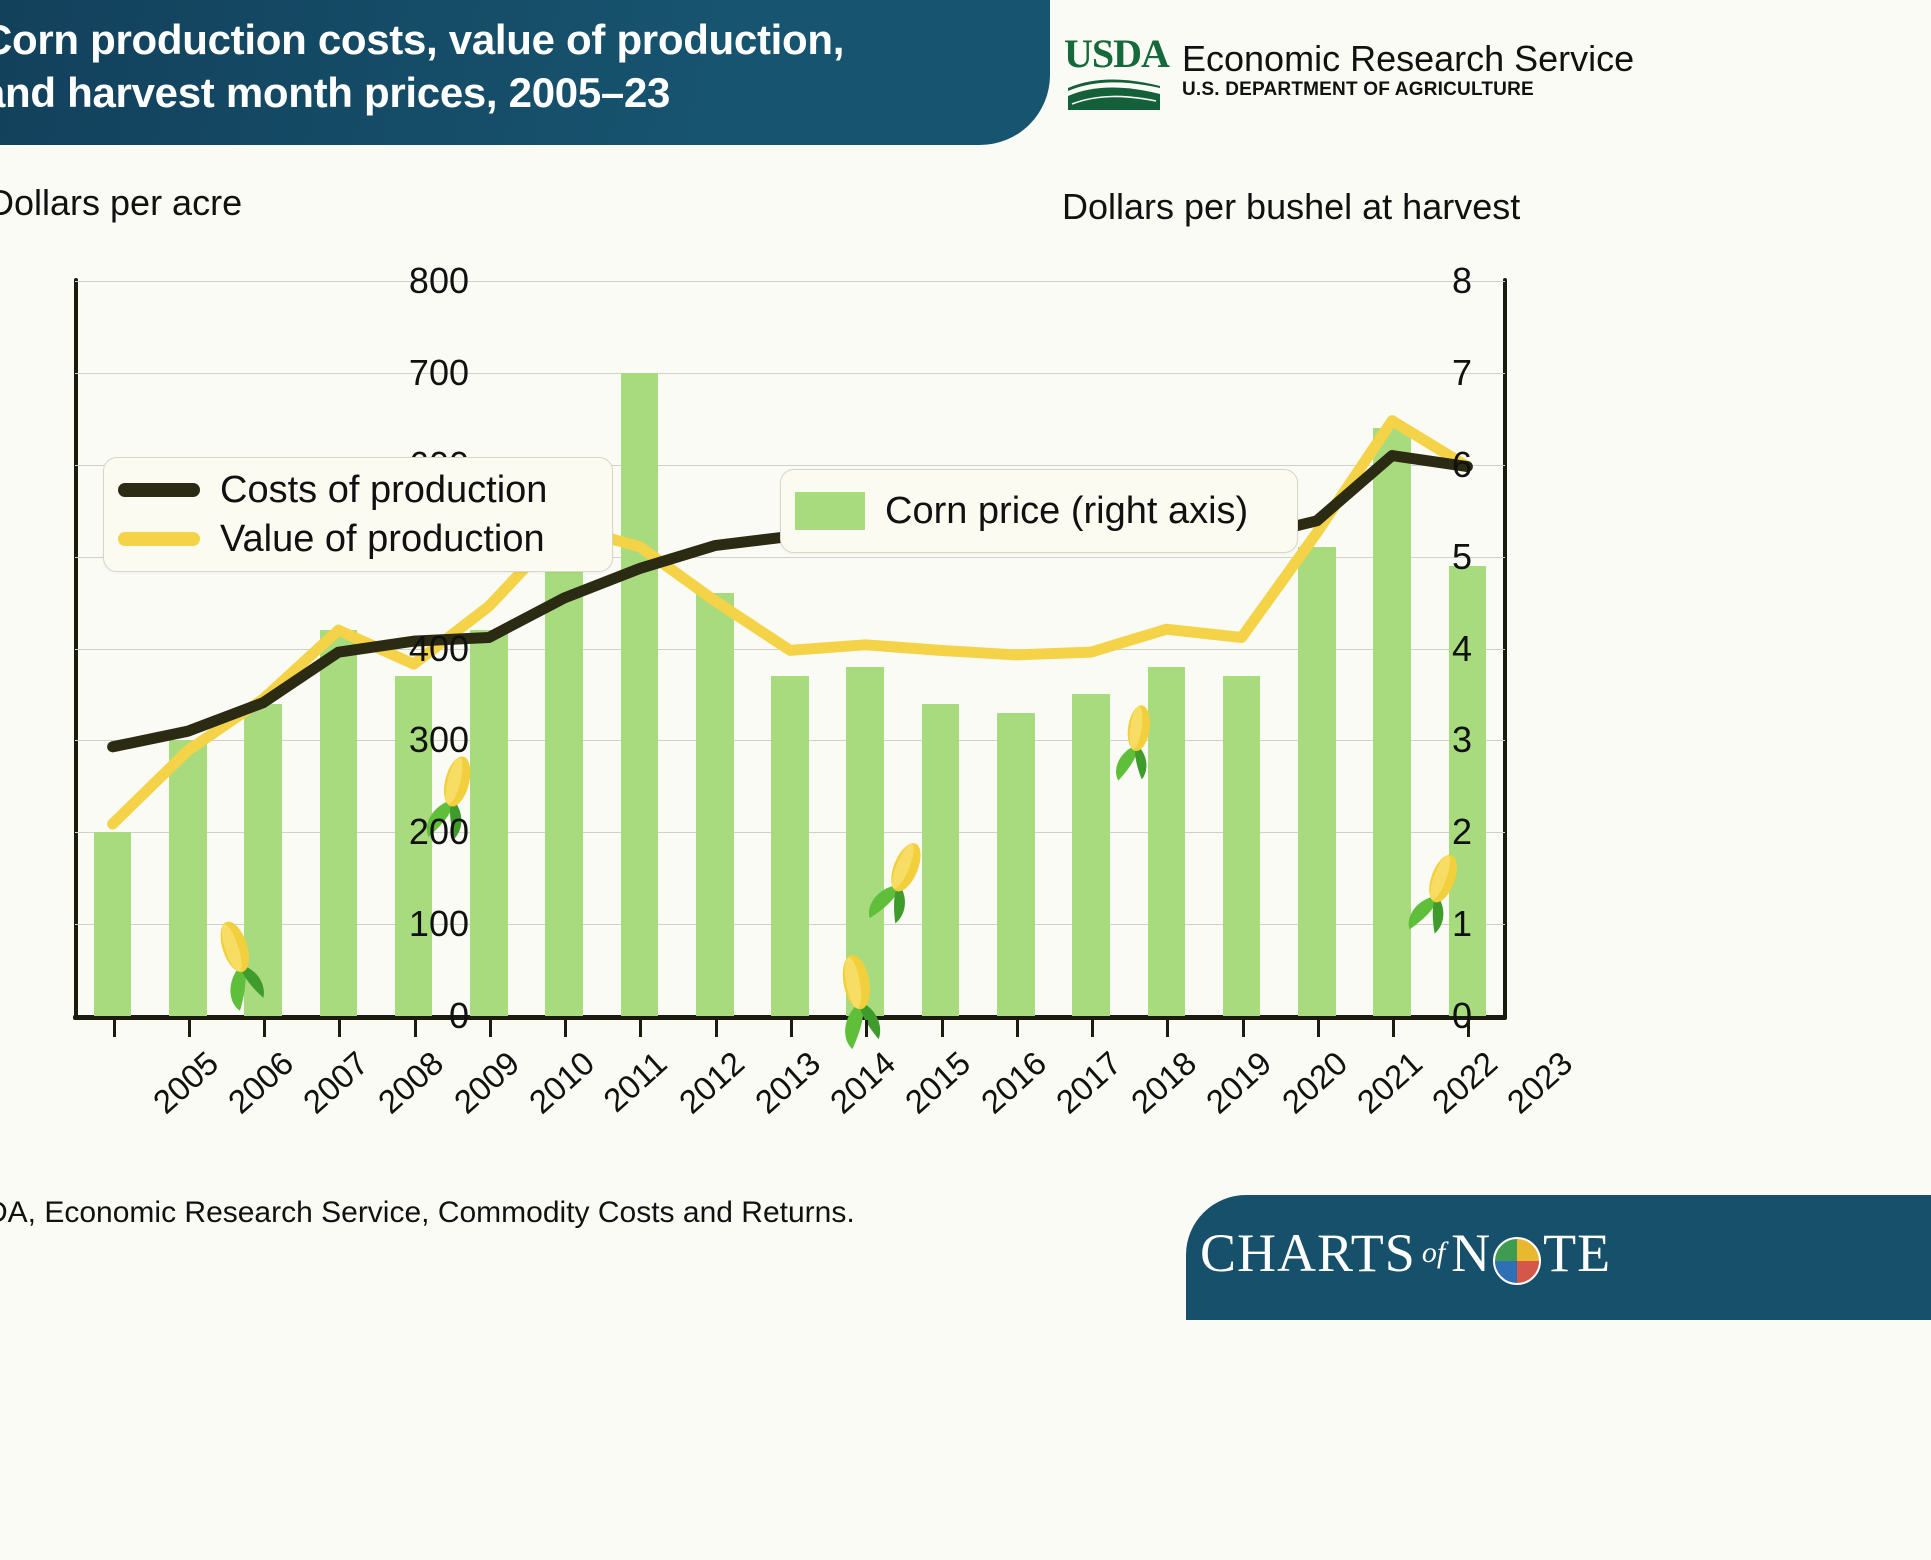 This screenshot has width=1931, height=1560. I want to click on pie-chart-icon, so click(1517, 1261).